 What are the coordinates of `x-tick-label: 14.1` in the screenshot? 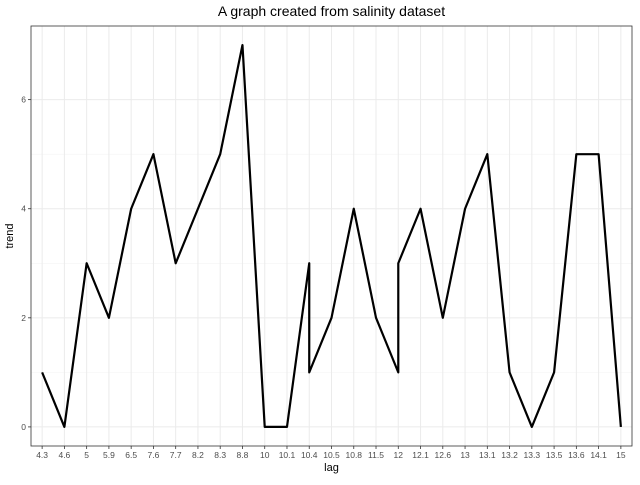 It's located at (598, 455).